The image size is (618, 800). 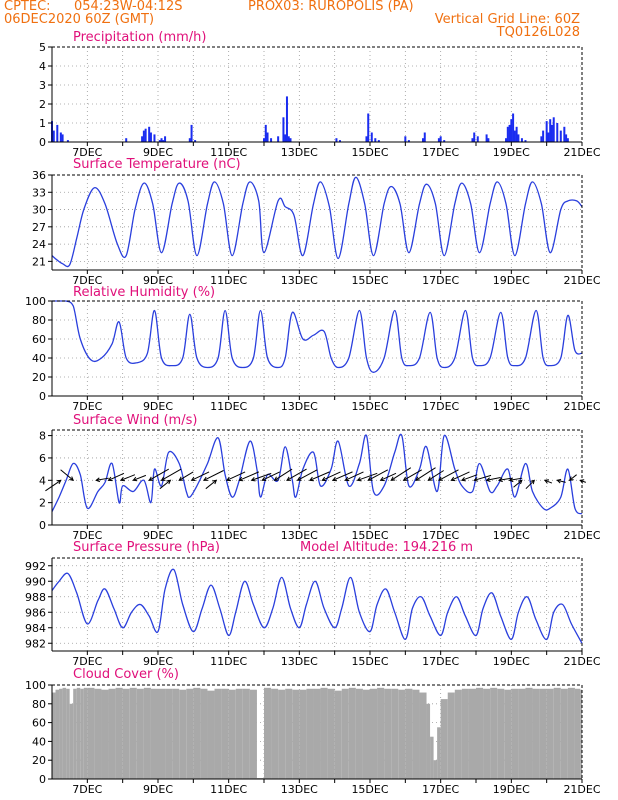 I want to click on y-tick-label: 992, so click(x=35, y=566).